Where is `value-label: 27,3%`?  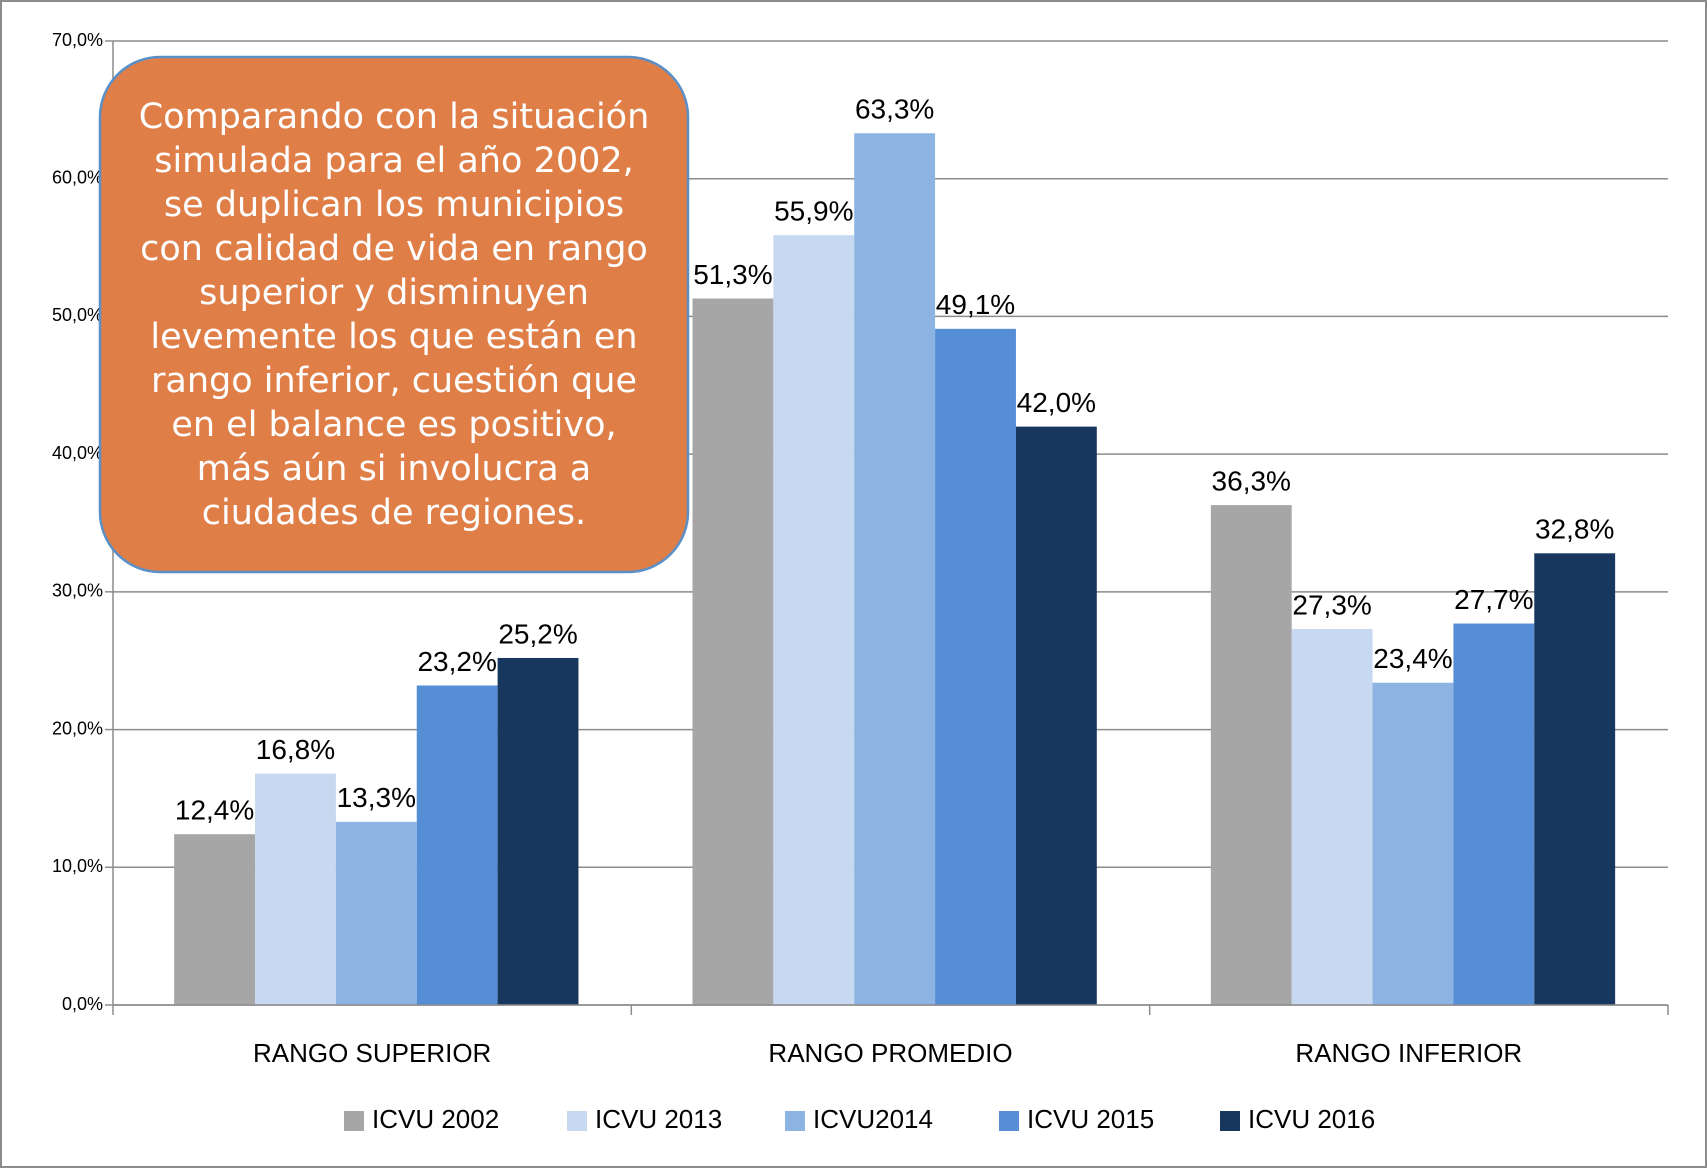 value-label: 27,3% is located at coordinates (1331, 604).